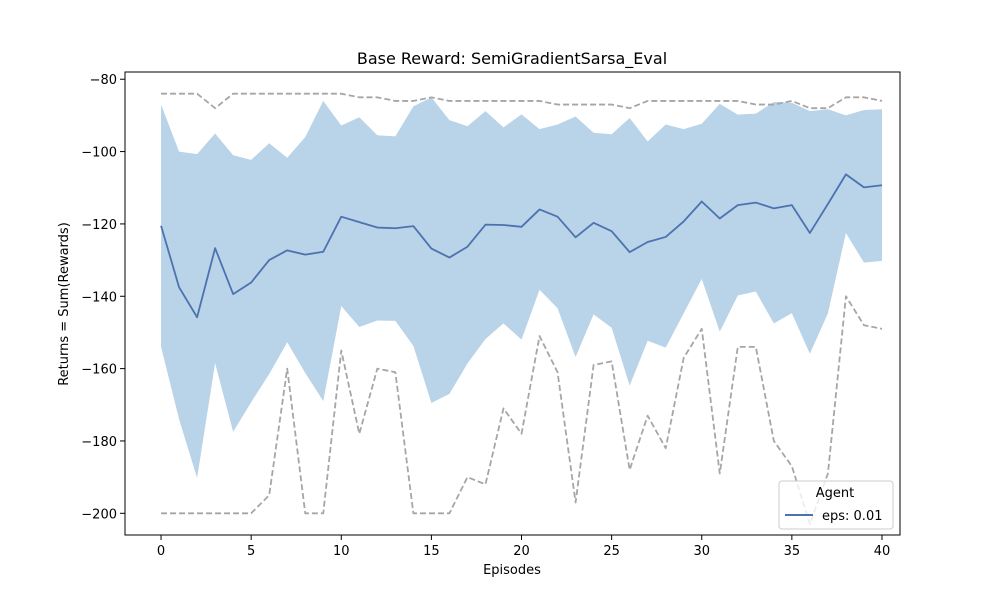 The height and width of the screenshot is (600, 1000). I want to click on legend: Agent eps: 0.01, so click(836, 505).